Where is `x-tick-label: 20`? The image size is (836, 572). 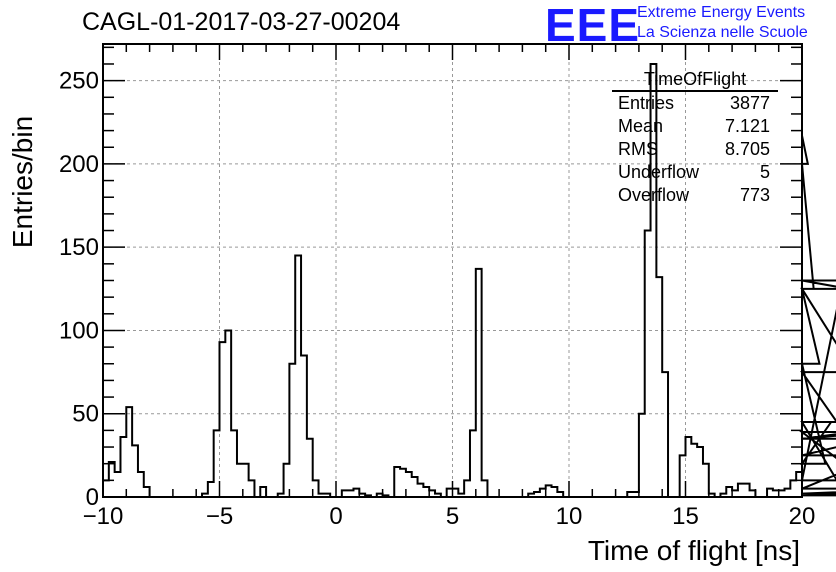
x-tick-label: 20 is located at coordinates (802, 516).